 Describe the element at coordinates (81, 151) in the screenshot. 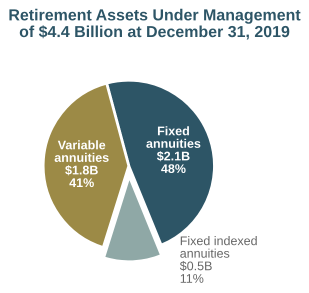

I see `slice-label: Variable annuities` at that location.